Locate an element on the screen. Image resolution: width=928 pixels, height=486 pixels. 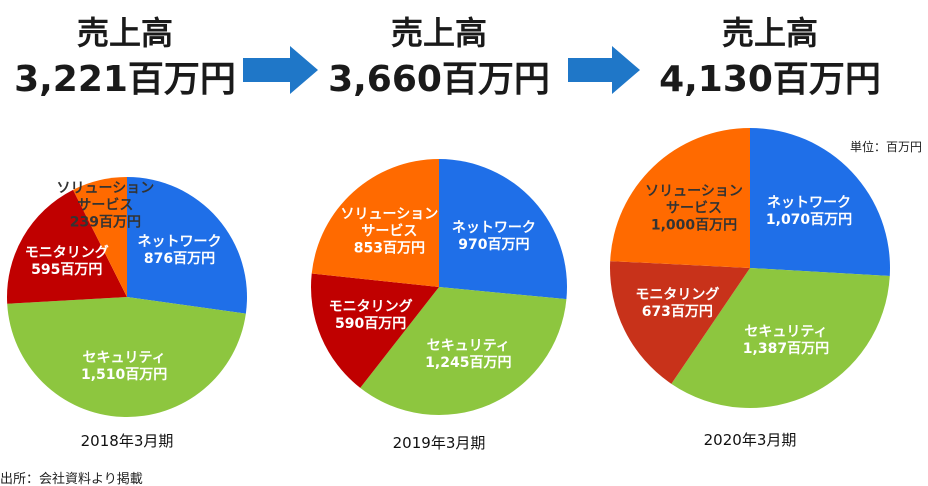
slice-label: ソリューション サービス 1,000百万円 is located at coordinates (694, 209).